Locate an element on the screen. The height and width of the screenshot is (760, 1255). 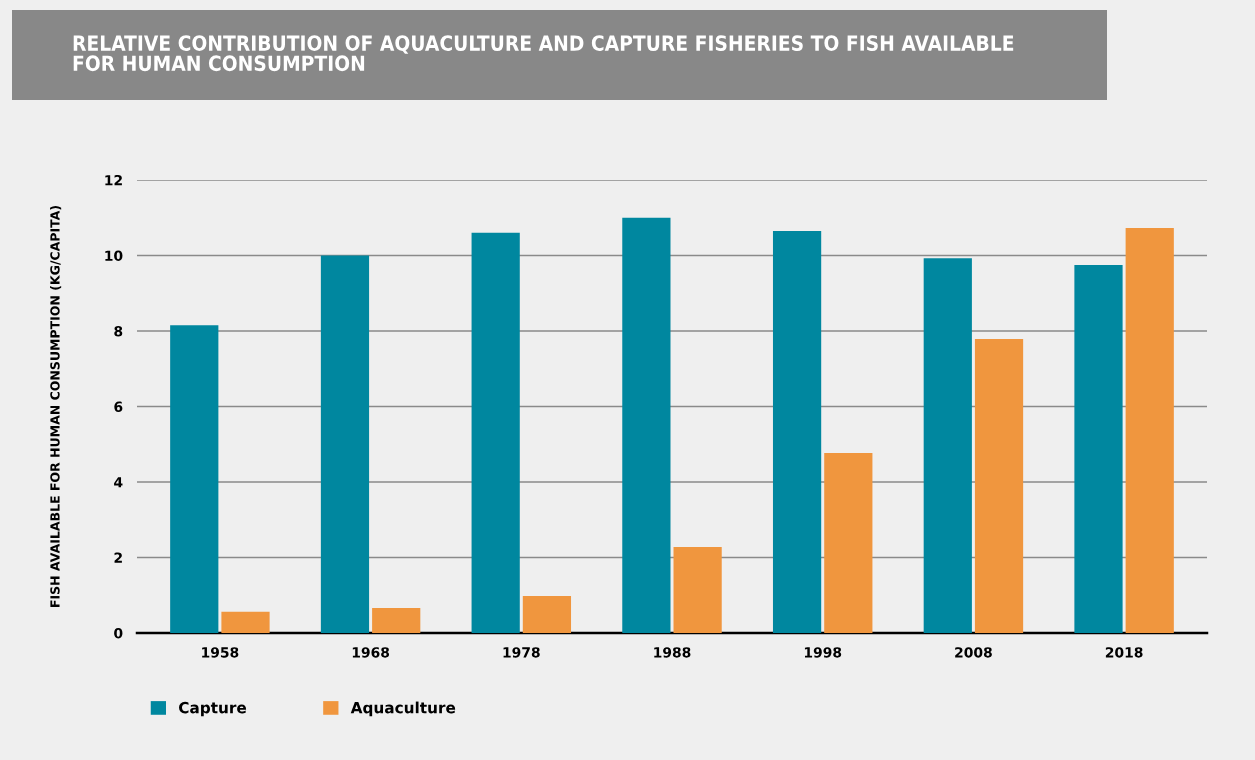
x-tick-label: 2018 is located at coordinates (1124, 652).